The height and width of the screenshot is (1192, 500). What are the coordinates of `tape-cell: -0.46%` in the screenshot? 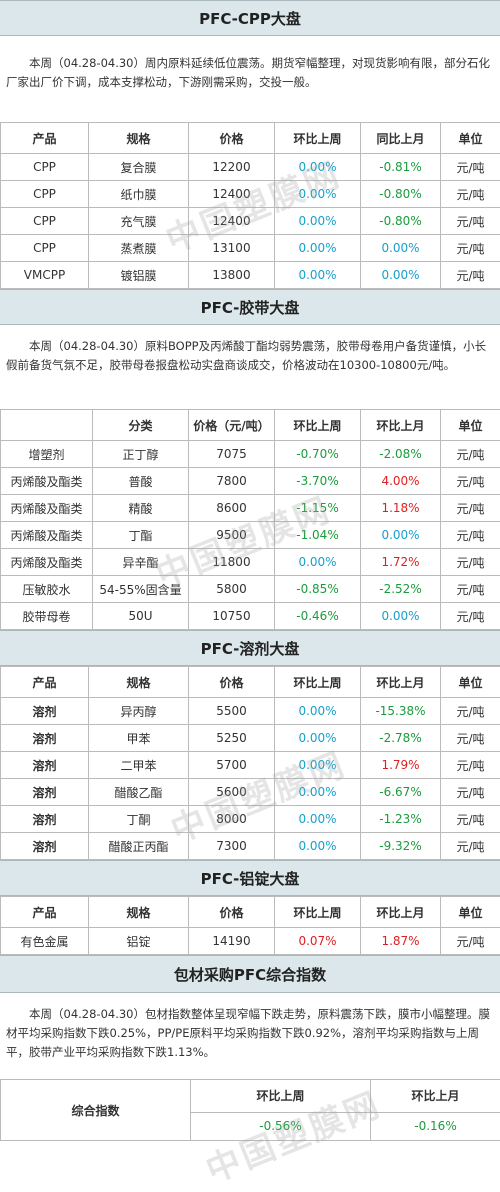 It's located at (318, 616).